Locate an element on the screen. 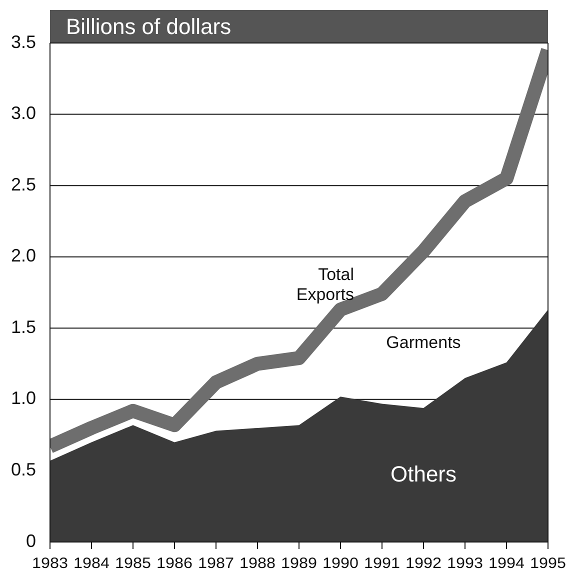 The height and width of the screenshot is (576, 574). y-tick-label: 0.5 is located at coordinates (23, 469).